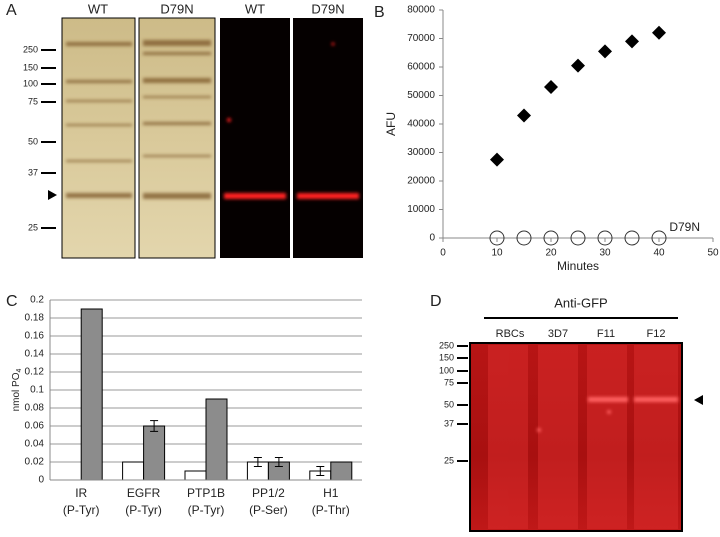 This screenshot has height=537, width=720. What do you see at coordinates (35, 354) in the screenshot?
I see `y-tick-label: 0.14` at bounding box center [35, 354].